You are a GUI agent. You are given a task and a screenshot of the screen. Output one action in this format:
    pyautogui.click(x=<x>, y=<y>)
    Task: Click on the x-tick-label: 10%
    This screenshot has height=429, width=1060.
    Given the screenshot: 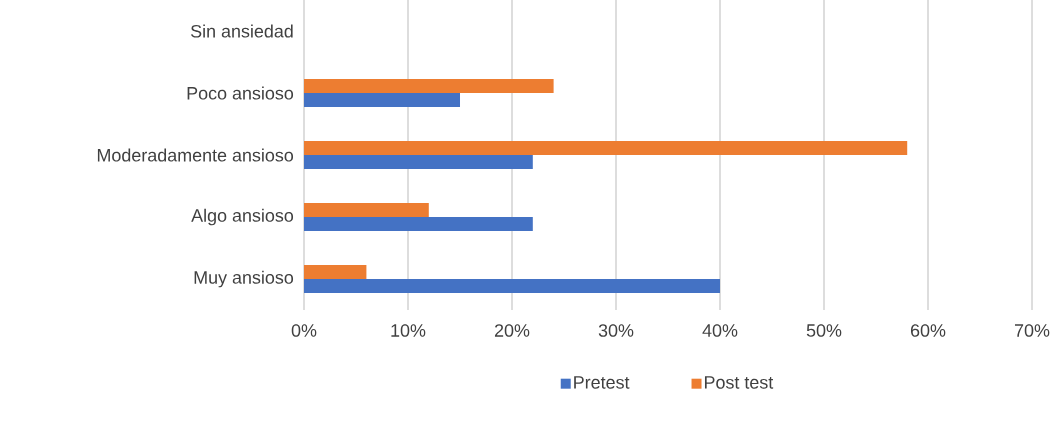 What is the action you would take?
    pyautogui.click(x=408, y=330)
    